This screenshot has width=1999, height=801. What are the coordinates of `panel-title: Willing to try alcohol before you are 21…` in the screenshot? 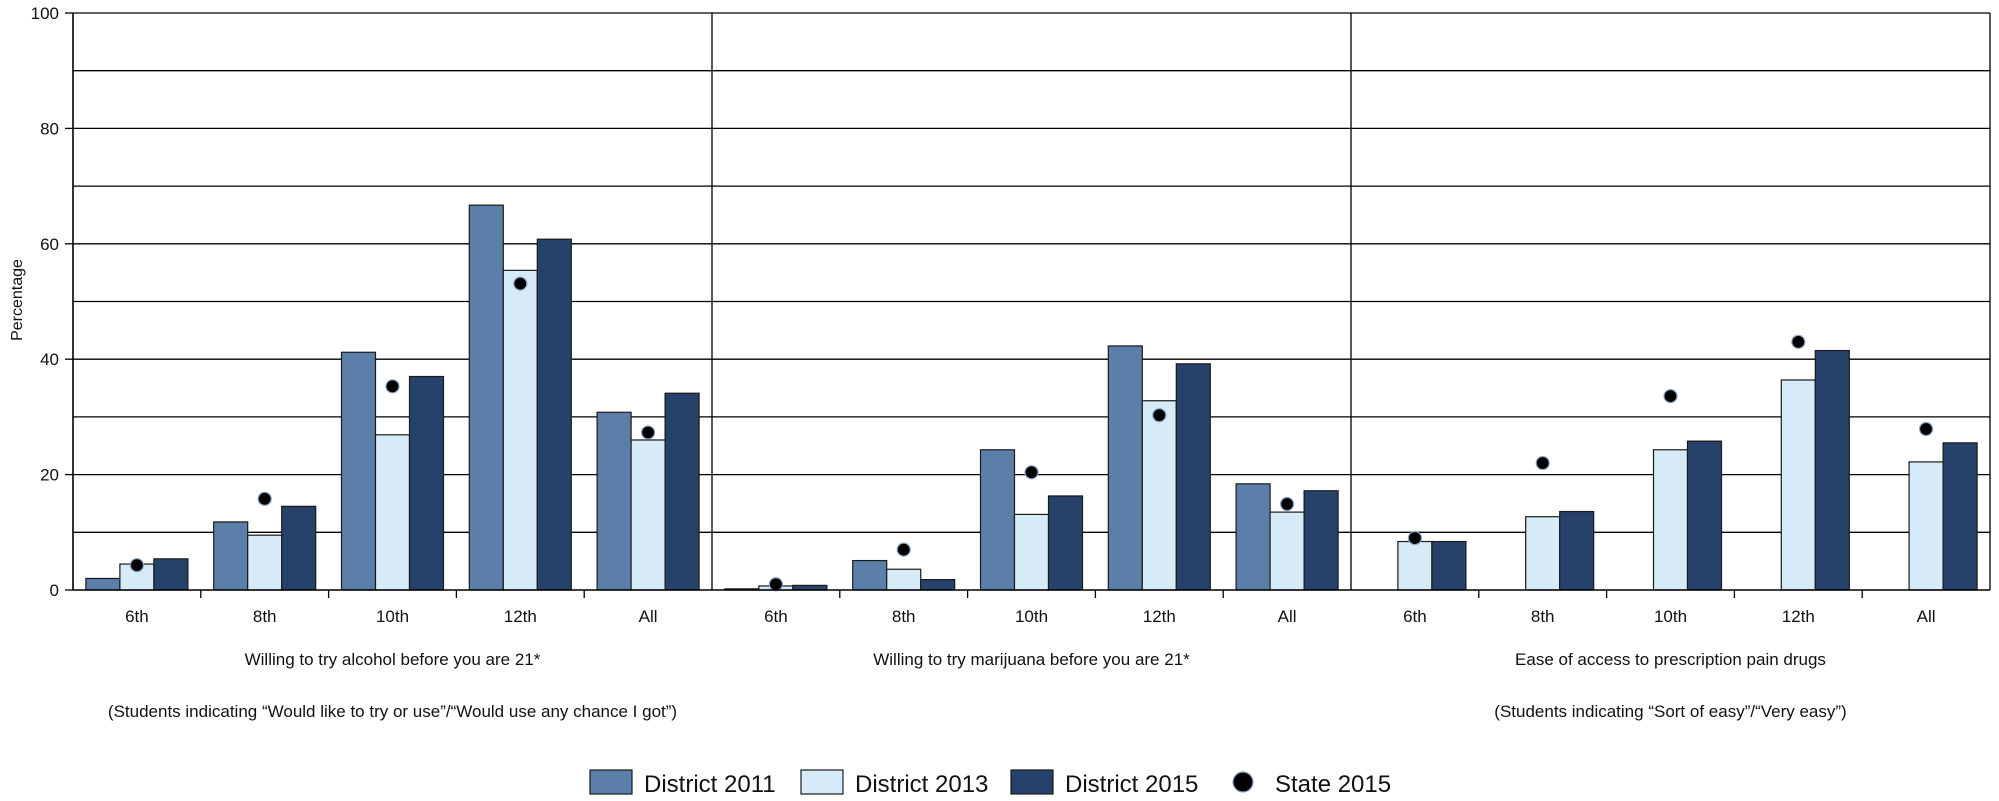 It's located at (393, 659).